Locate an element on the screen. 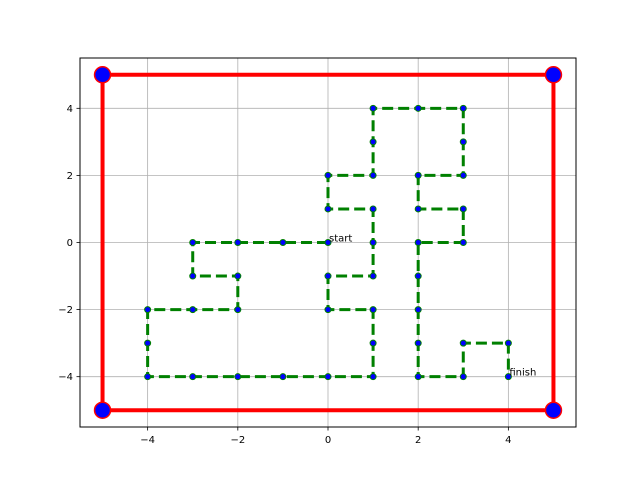 The width and height of the screenshot is (640, 480). y-tick-label: 4 is located at coordinates (70, 109).